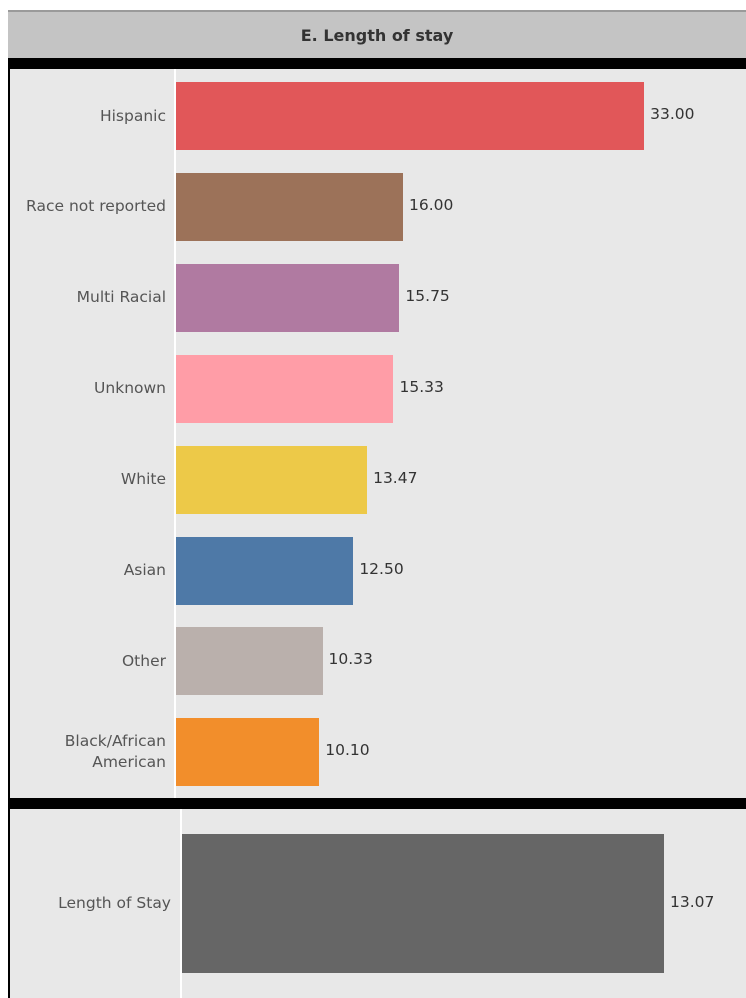 Image resolution: width=746 pixels, height=998 pixels. Describe the element at coordinates (114, 903) in the screenshot. I see `category-label: Length of Stay` at that location.